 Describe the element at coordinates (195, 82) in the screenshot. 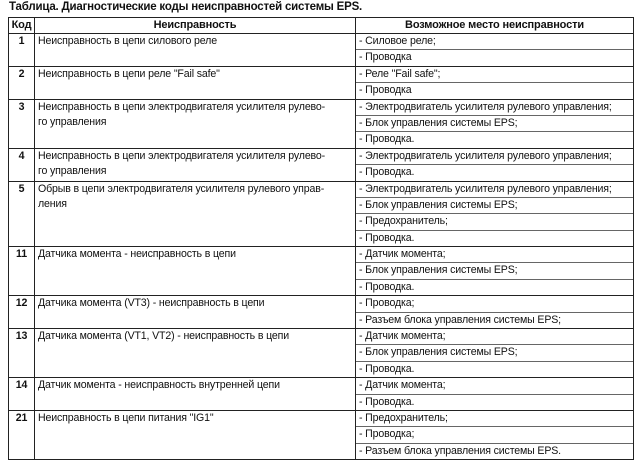

I see `fault-cell: Неисправность в цепи реле "Fail safe"` at that location.